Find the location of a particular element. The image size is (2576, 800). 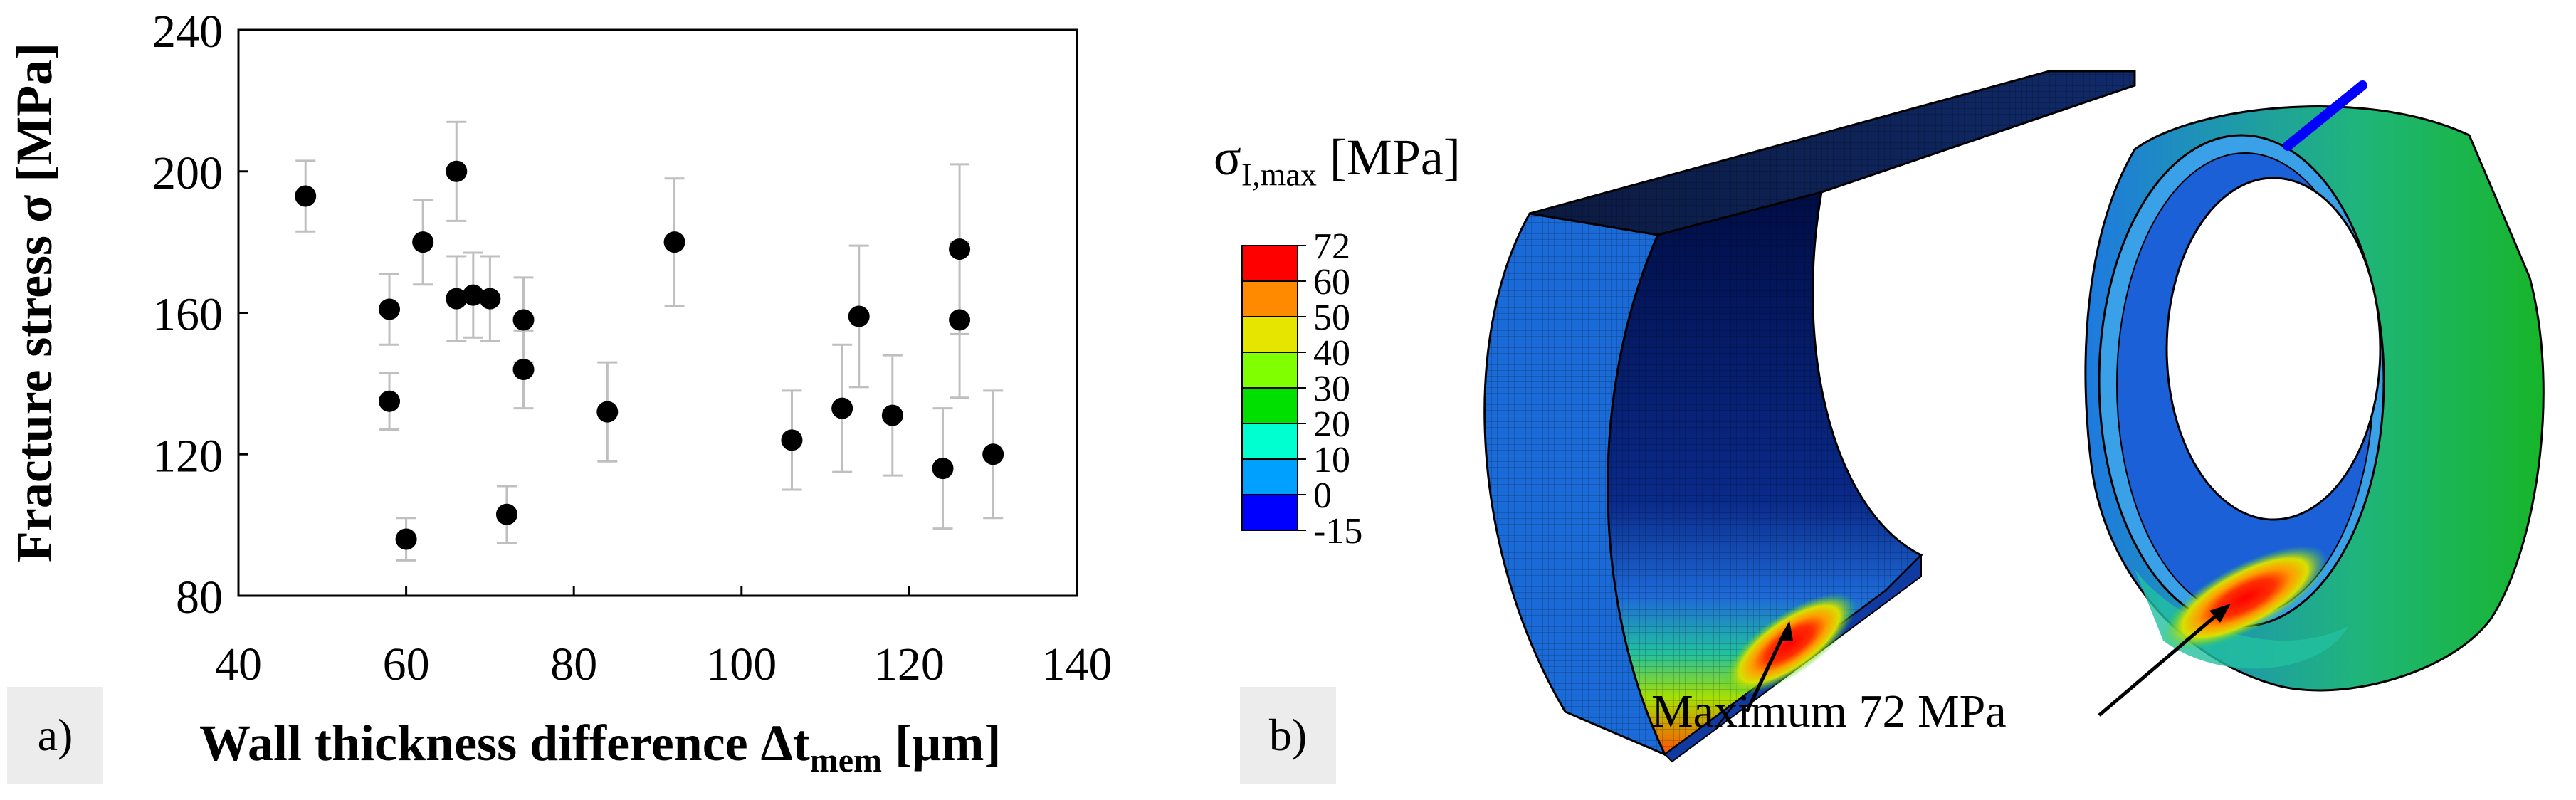

colorbar-tick-label: 60 is located at coordinates (1331, 282).